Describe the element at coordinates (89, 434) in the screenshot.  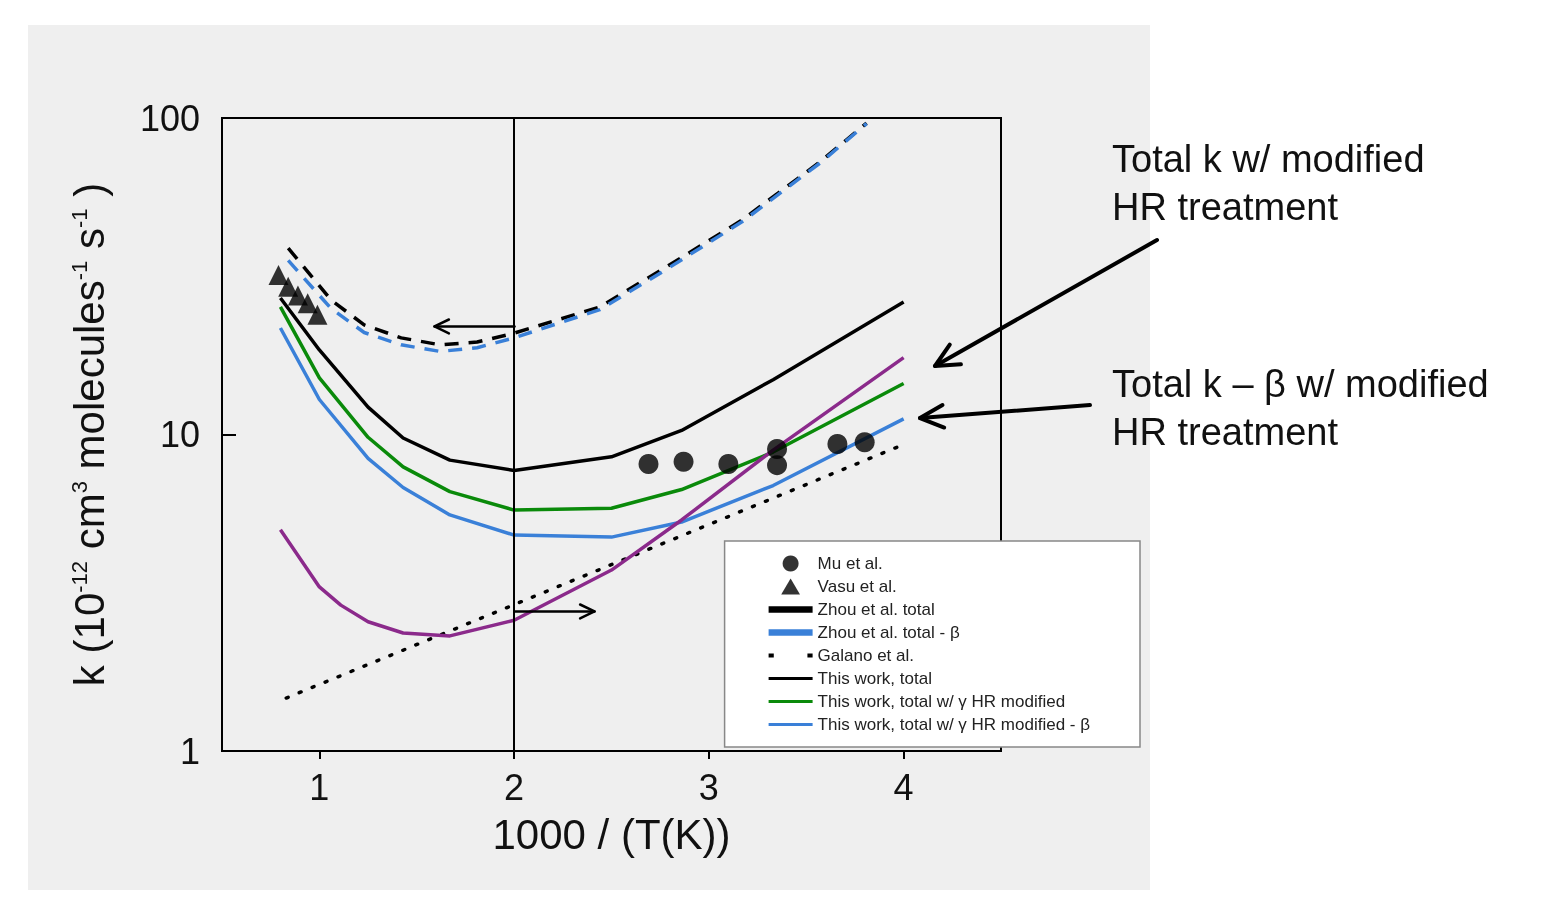
I see `text: k (10-12 cm3 molecules-1 s-1 )` at that location.